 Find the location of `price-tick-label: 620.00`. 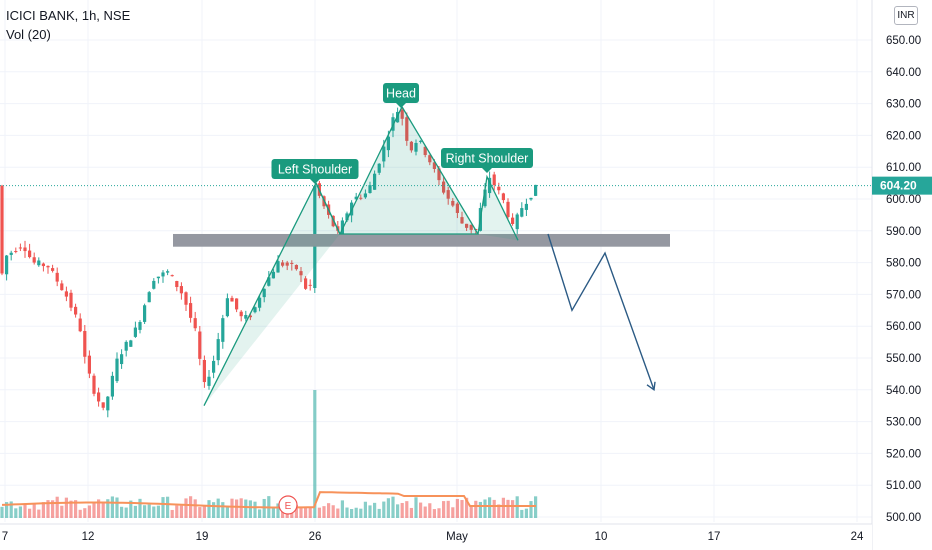

price-tick-label: 620.00 is located at coordinates (903, 136).